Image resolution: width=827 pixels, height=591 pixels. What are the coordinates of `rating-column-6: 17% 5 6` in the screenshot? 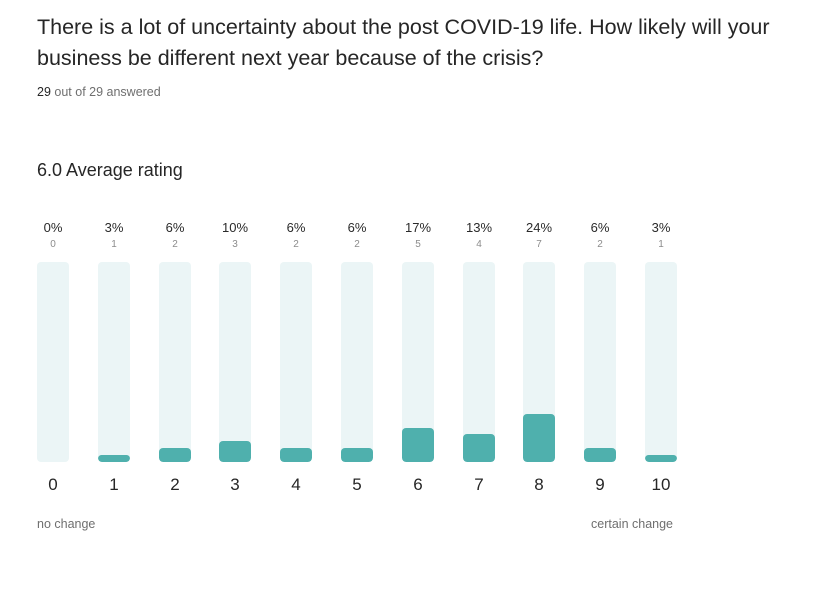 It's located at (418, 356).